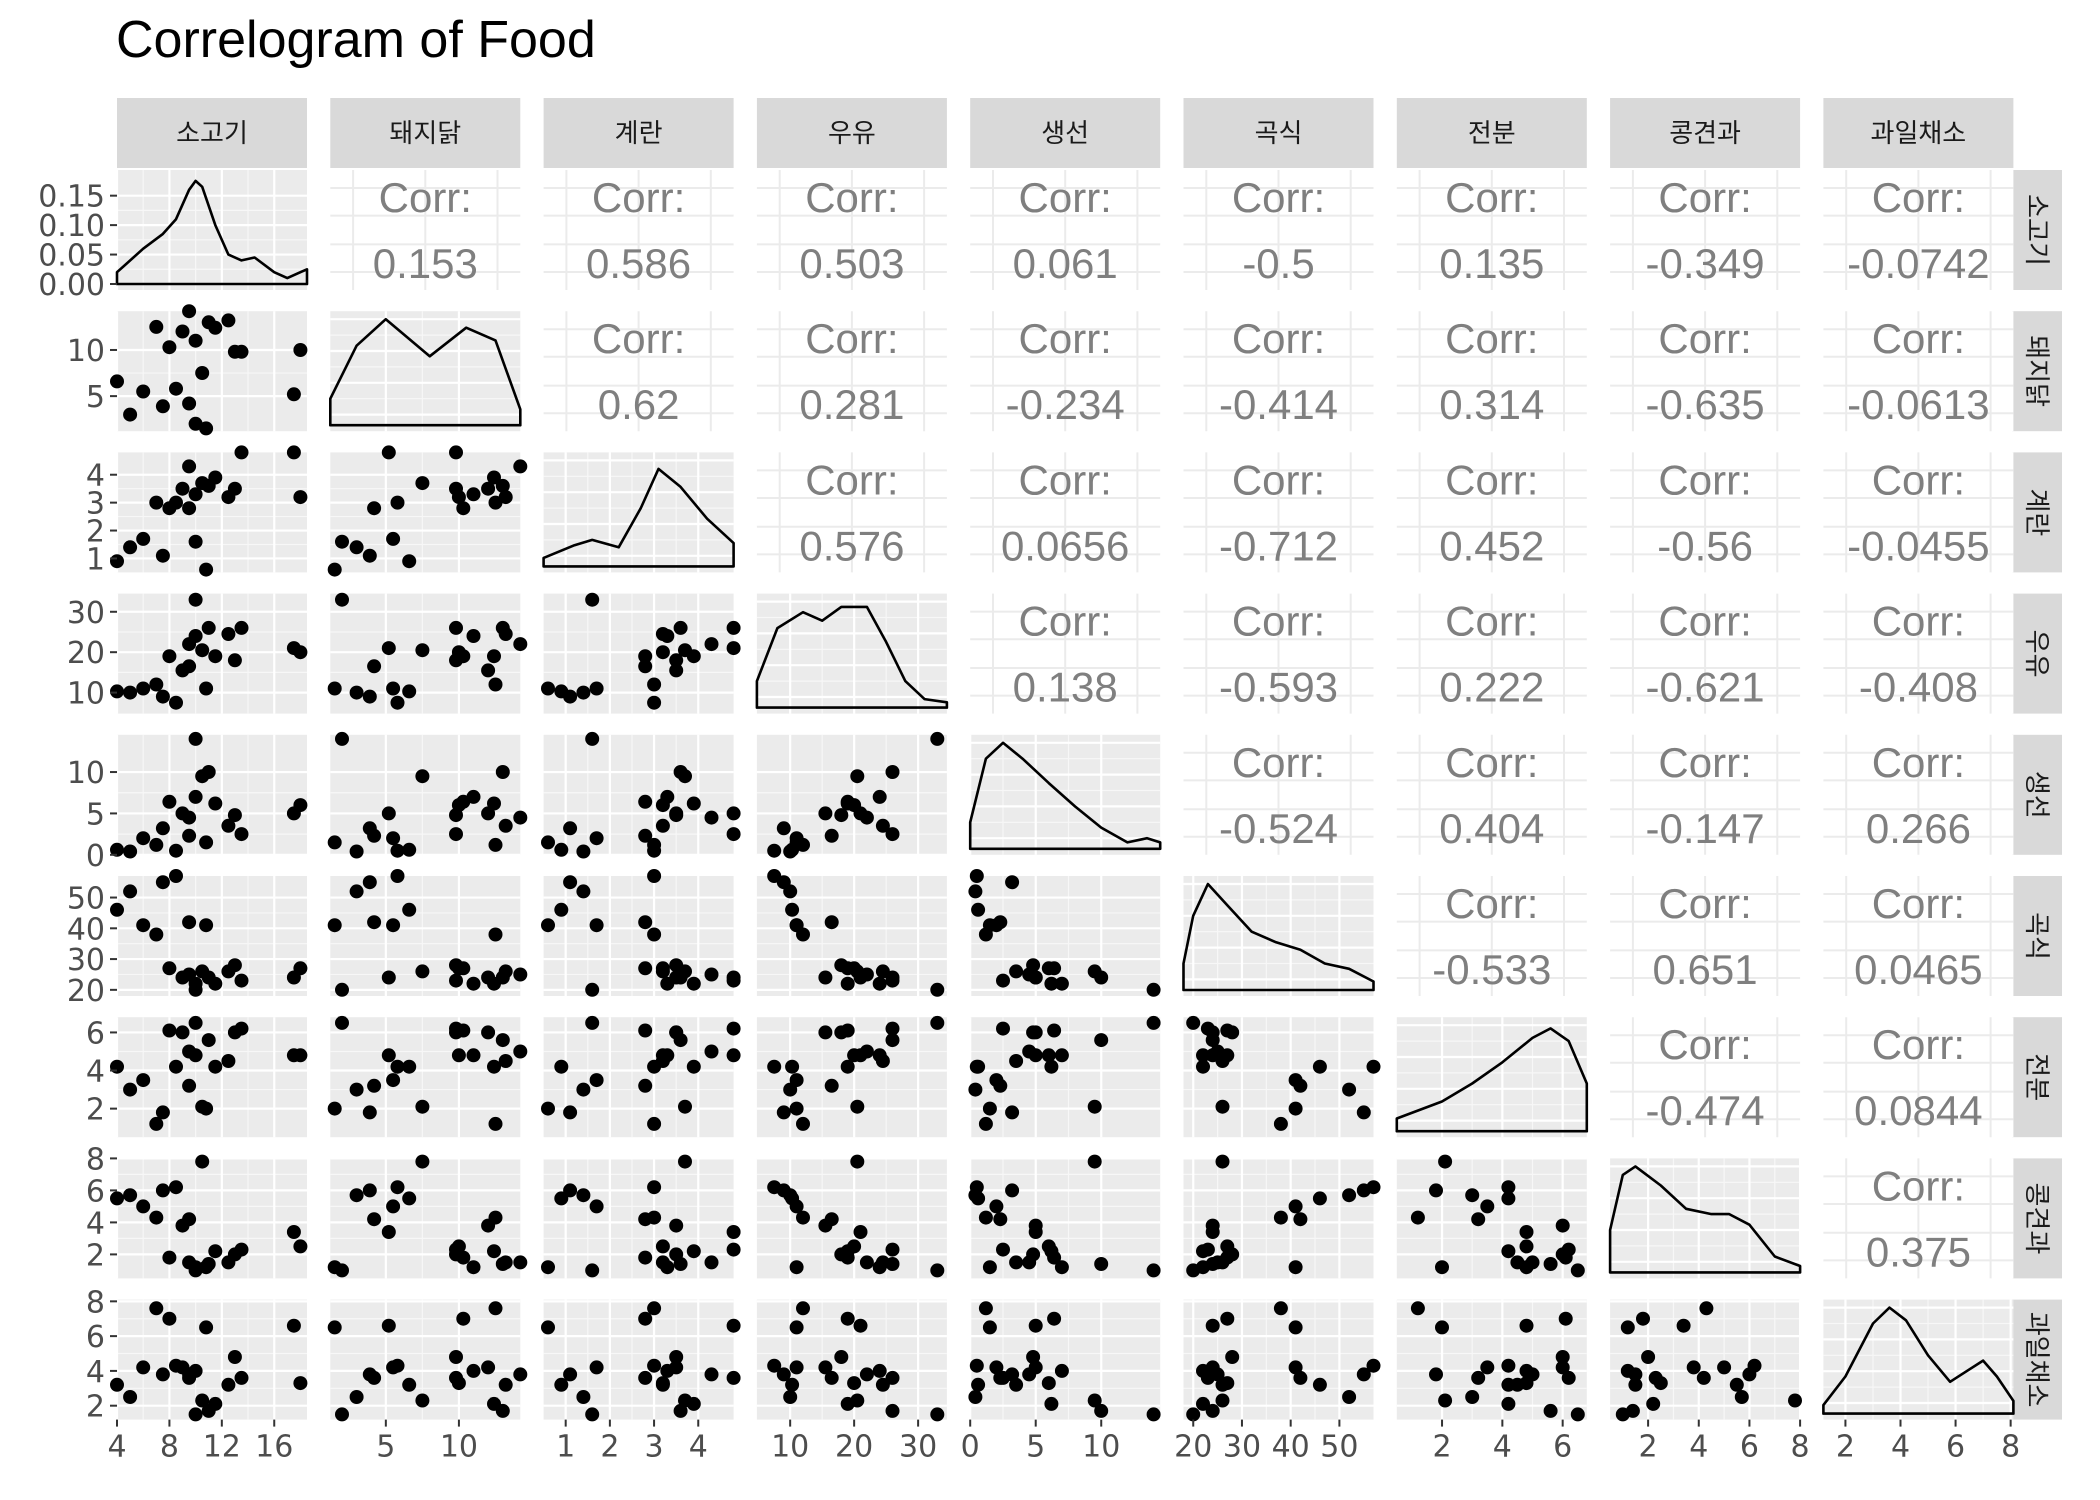 The height and width of the screenshot is (1500, 2100). What do you see at coordinates (1918, 828) in the screenshot?
I see `corr-value: 0.266` at bounding box center [1918, 828].